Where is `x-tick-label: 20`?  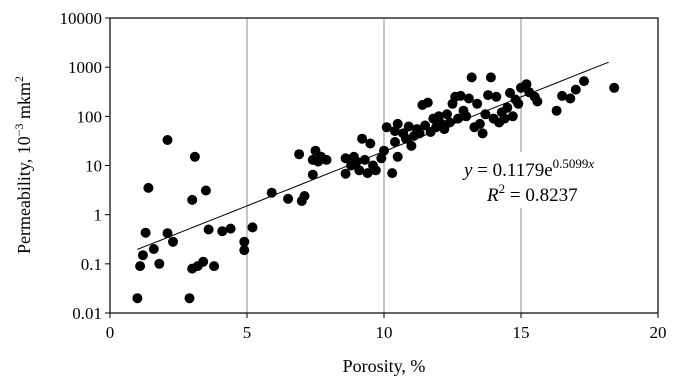
x-tick-label: 20 is located at coordinates (658, 332).